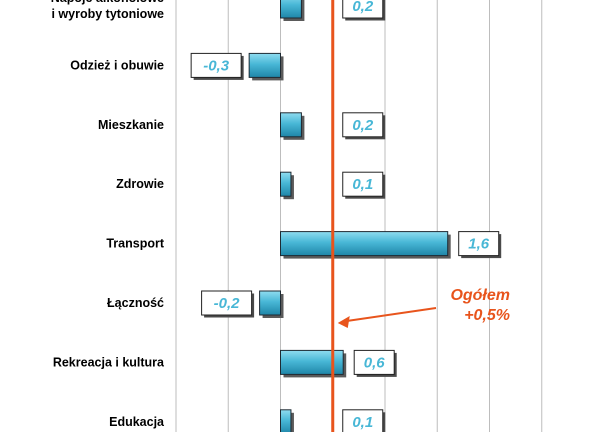 This screenshot has width=592, height=432. I want to click on category-label: Napoje alkoholowei wyroby tytoniowe, so click(107, 10).